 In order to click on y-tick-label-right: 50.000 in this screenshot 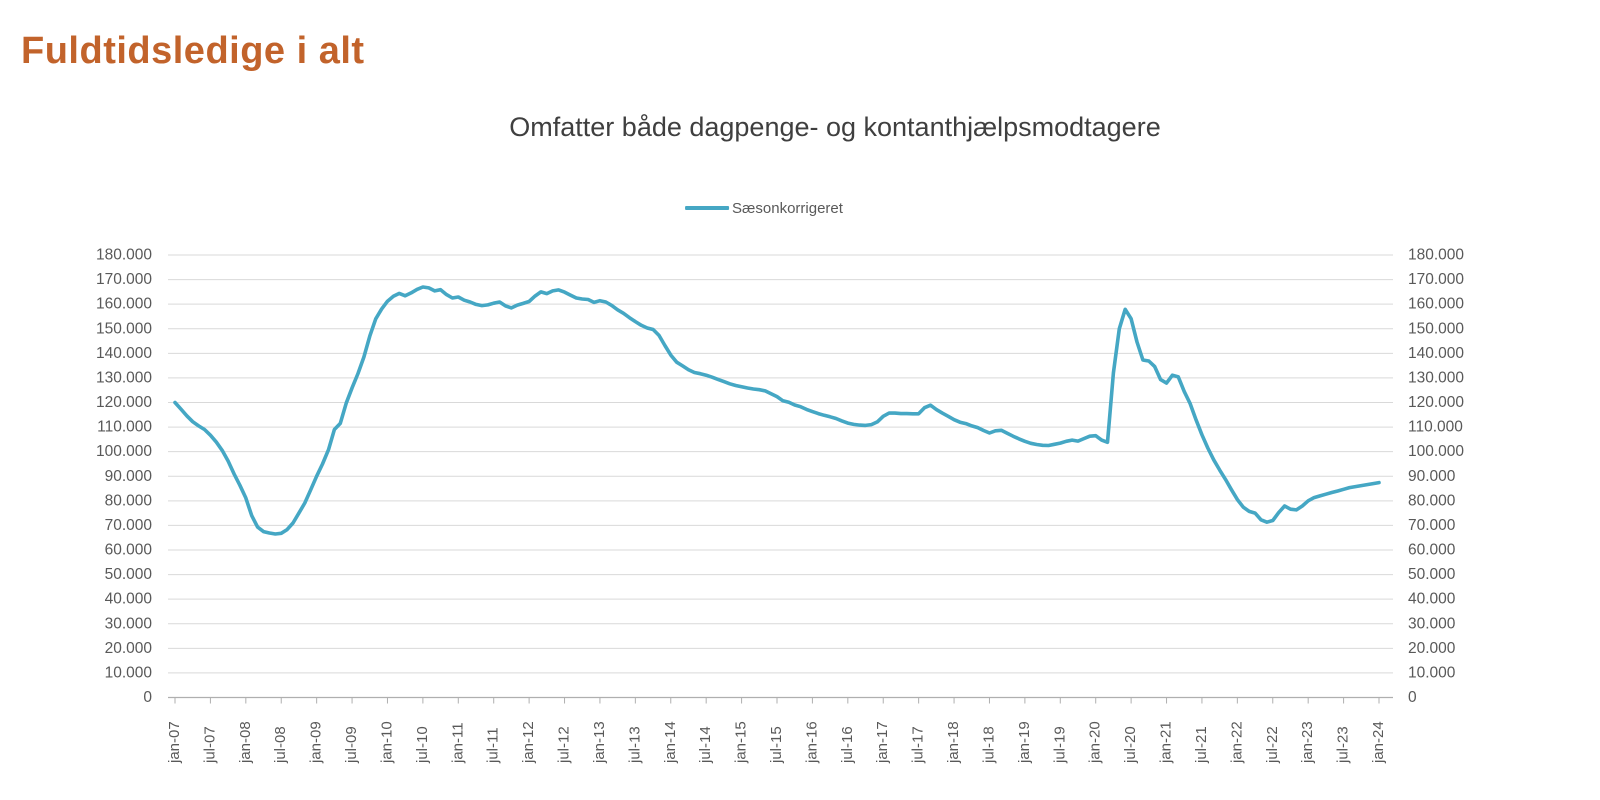, I will do `click(1432, 574)`.